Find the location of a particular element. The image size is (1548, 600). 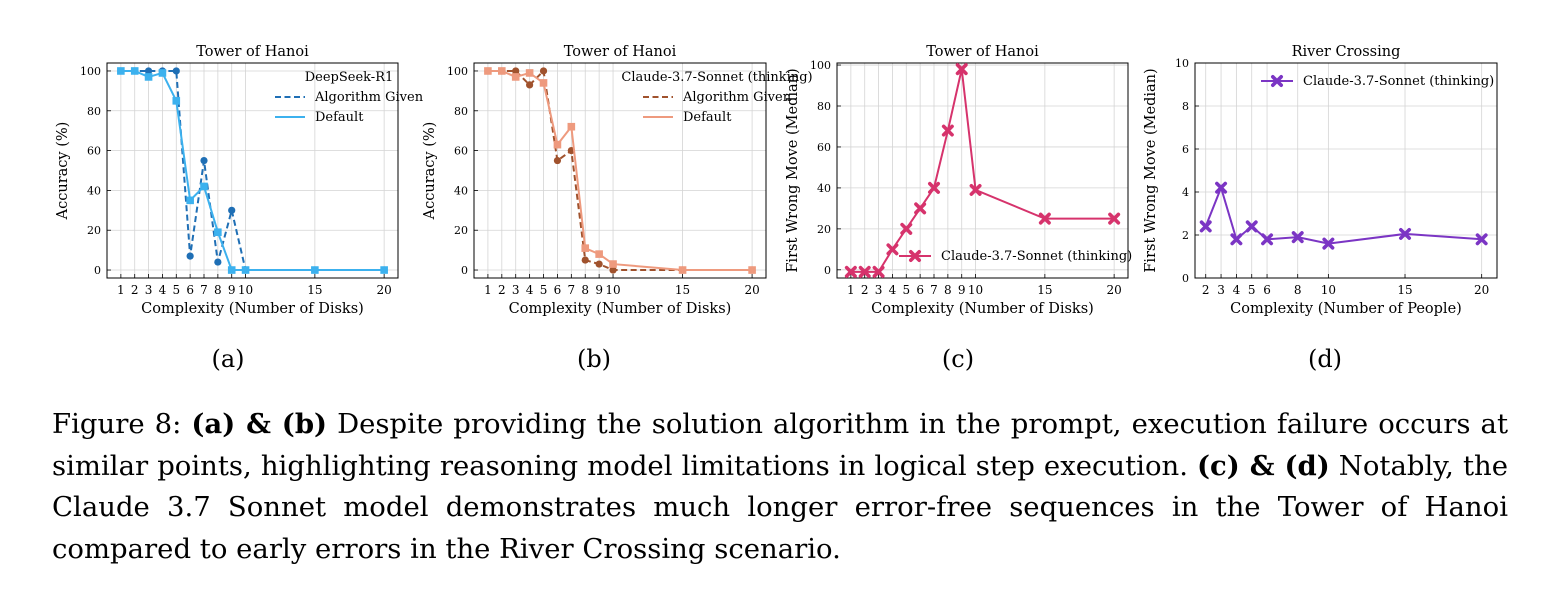

legend: Claude-3.7-Sonnet (thinking) is located at coordinates (1377, 81).